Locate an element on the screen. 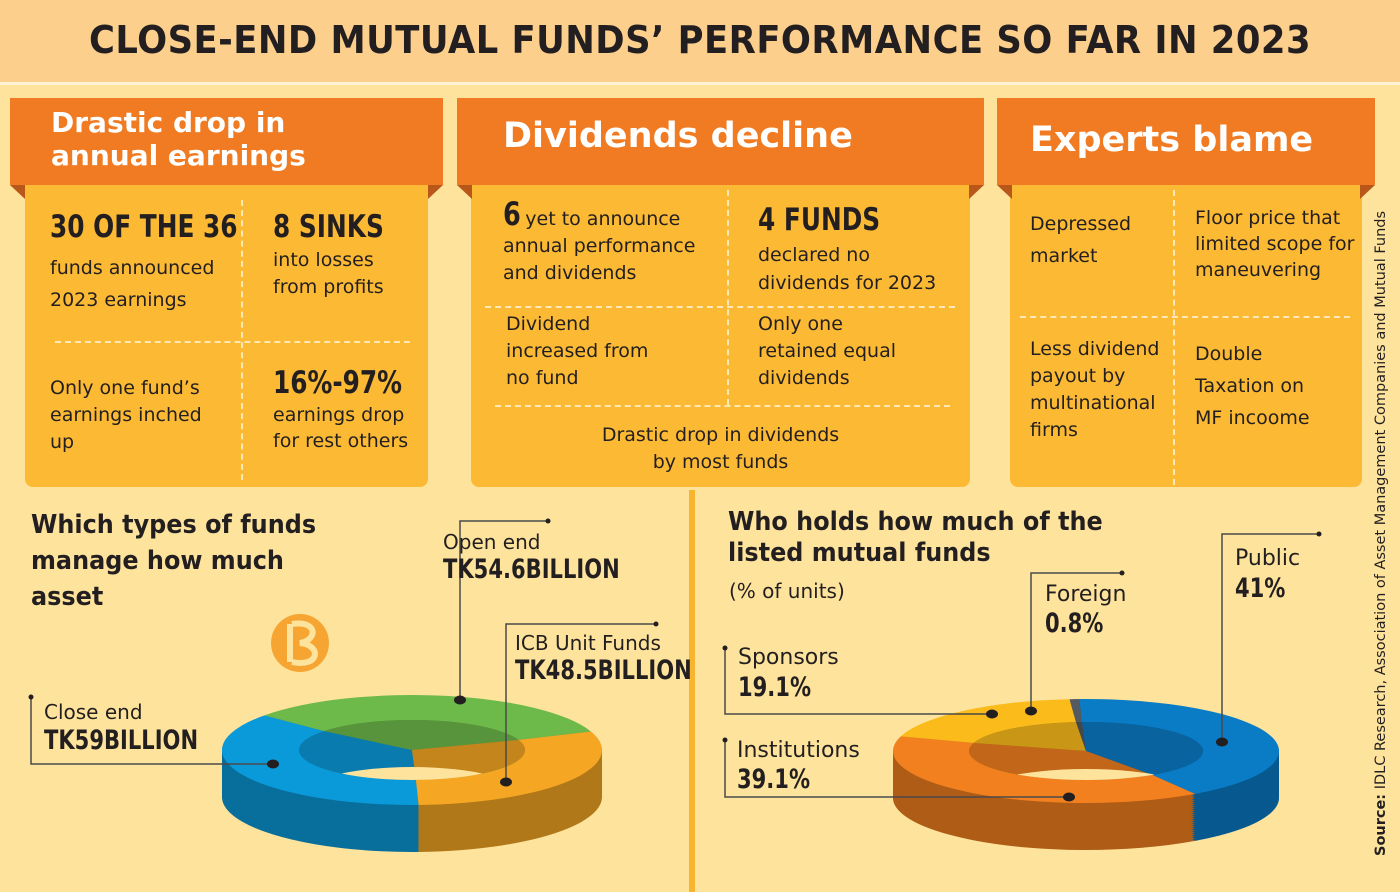  stat-row: 6 yet to announce is located at coordinates (591, 214).